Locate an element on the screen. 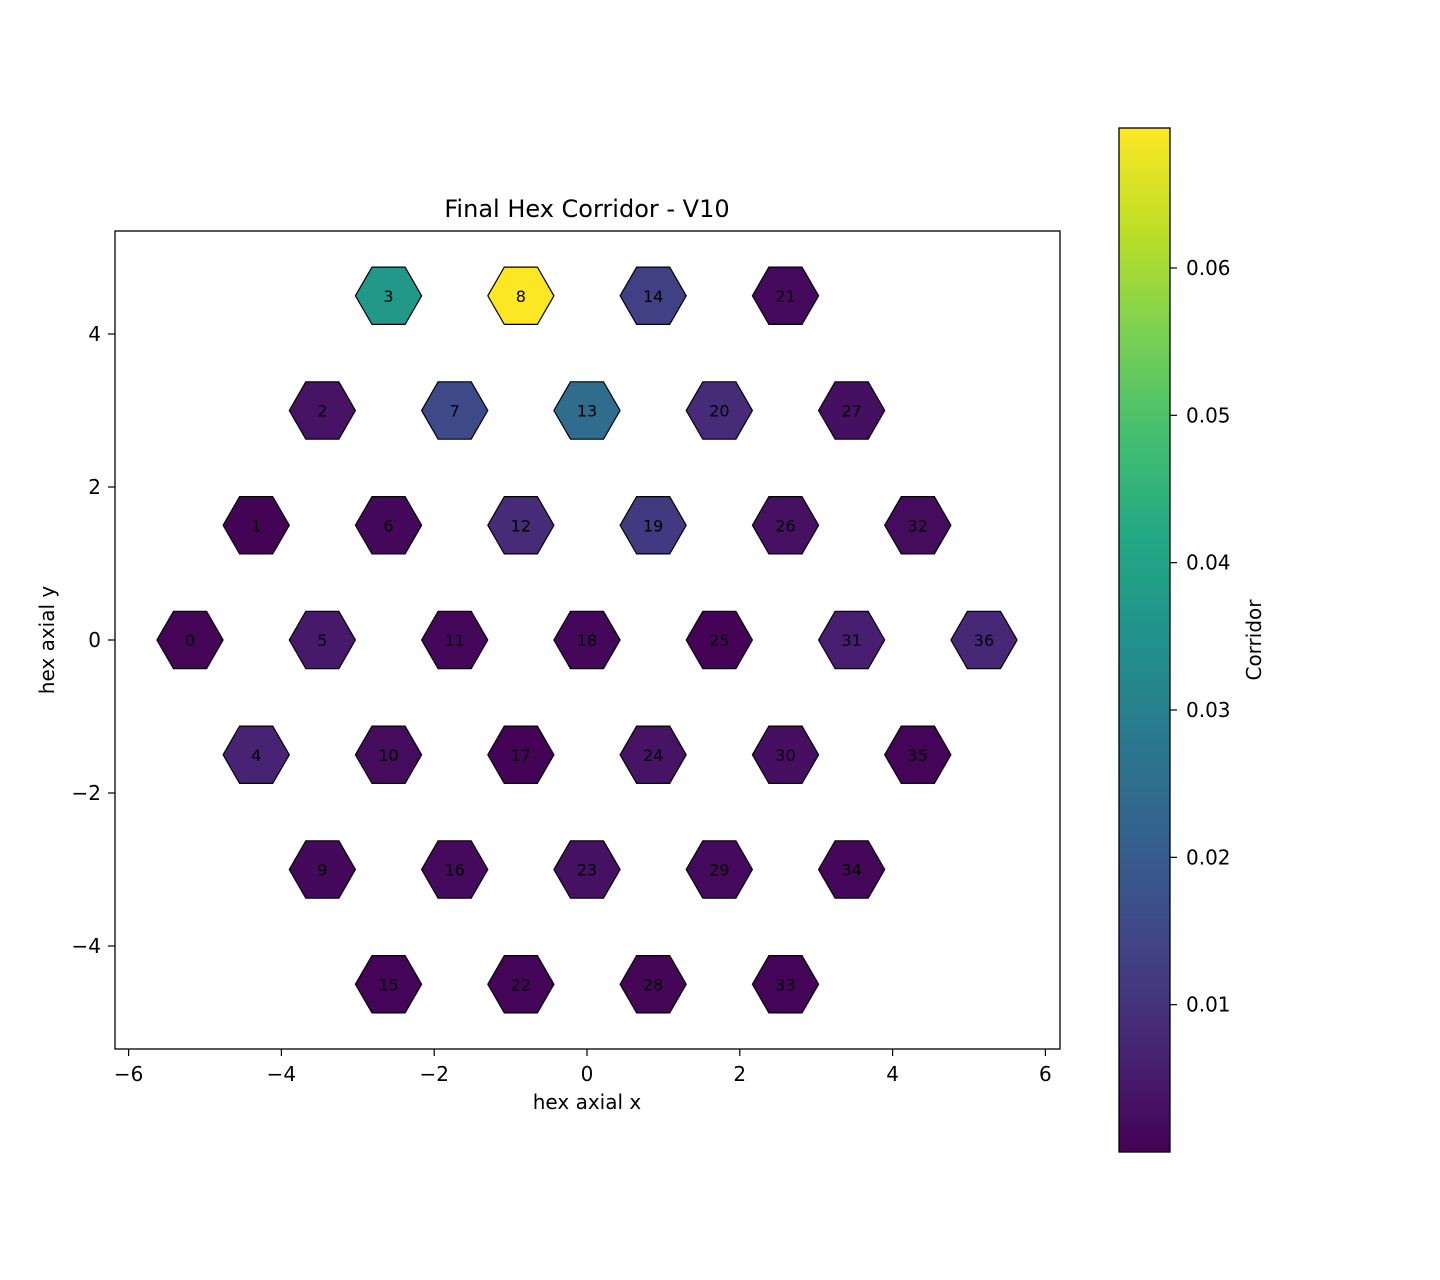  hex-cell-label: 17 is located at coordinates (521, 755).